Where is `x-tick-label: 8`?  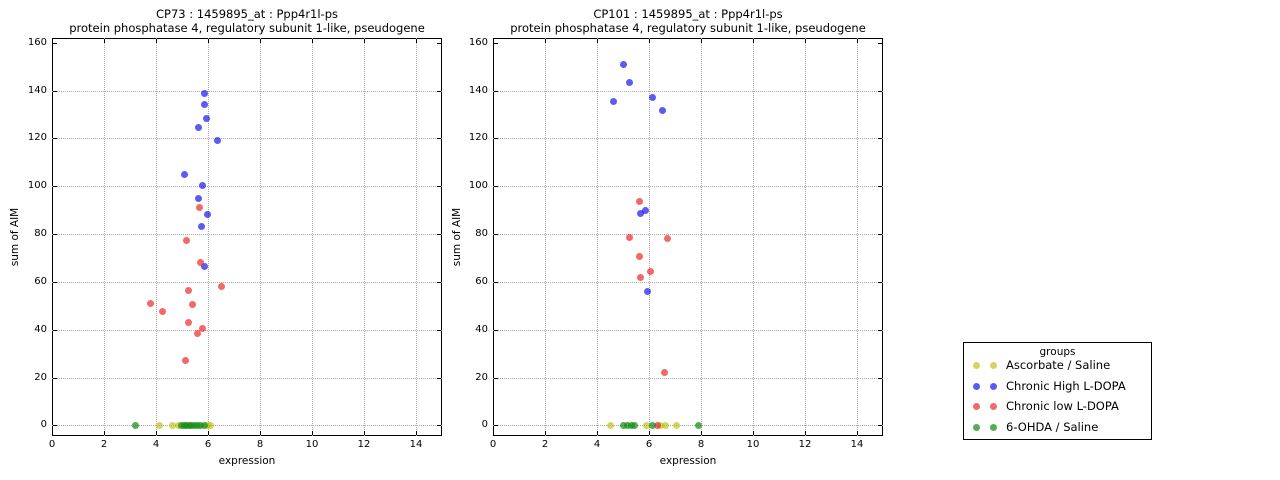
x-tick-label: 8 is located at coordinates (260, 444).